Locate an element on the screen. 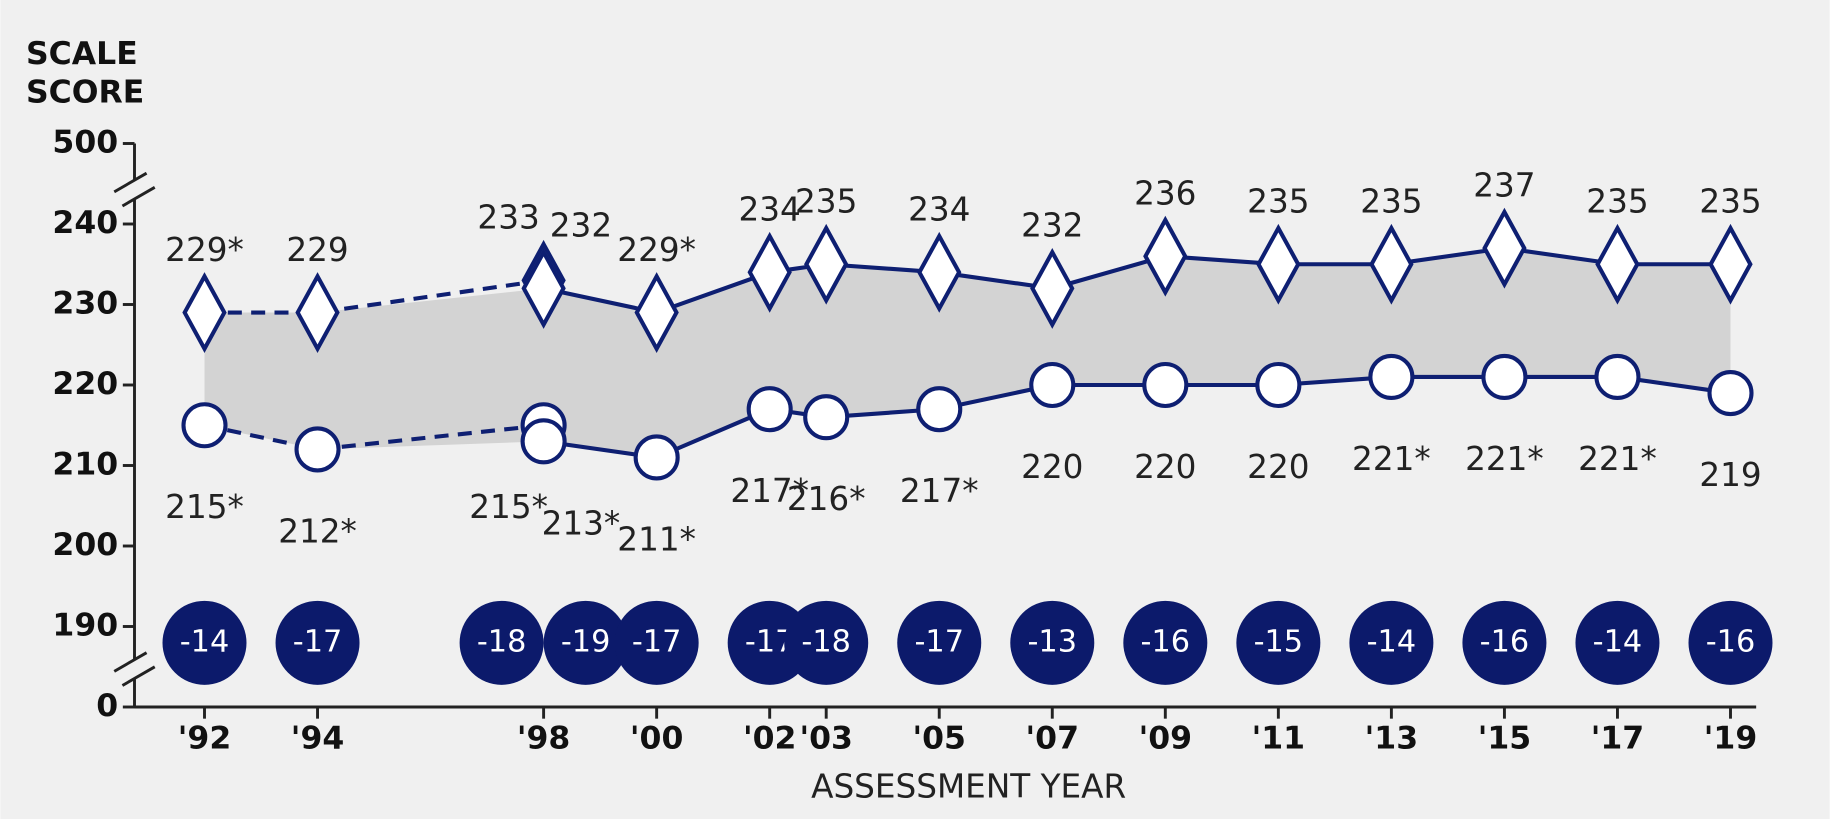 The width and height of the screenshot is (1830, 823). x-tick-label: '13 is located at coordinates (1391, 739).